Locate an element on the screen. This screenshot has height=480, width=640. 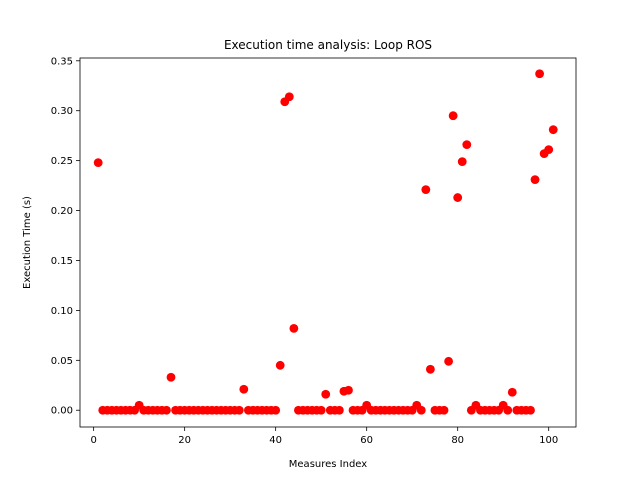
x-axis-label: Measures Index is located at coordinates (328, 464).